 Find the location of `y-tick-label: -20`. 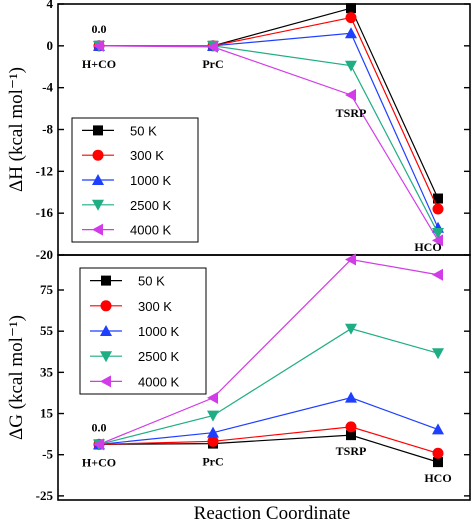

y-tick-label: -20 is located at coordinates (44, 254).